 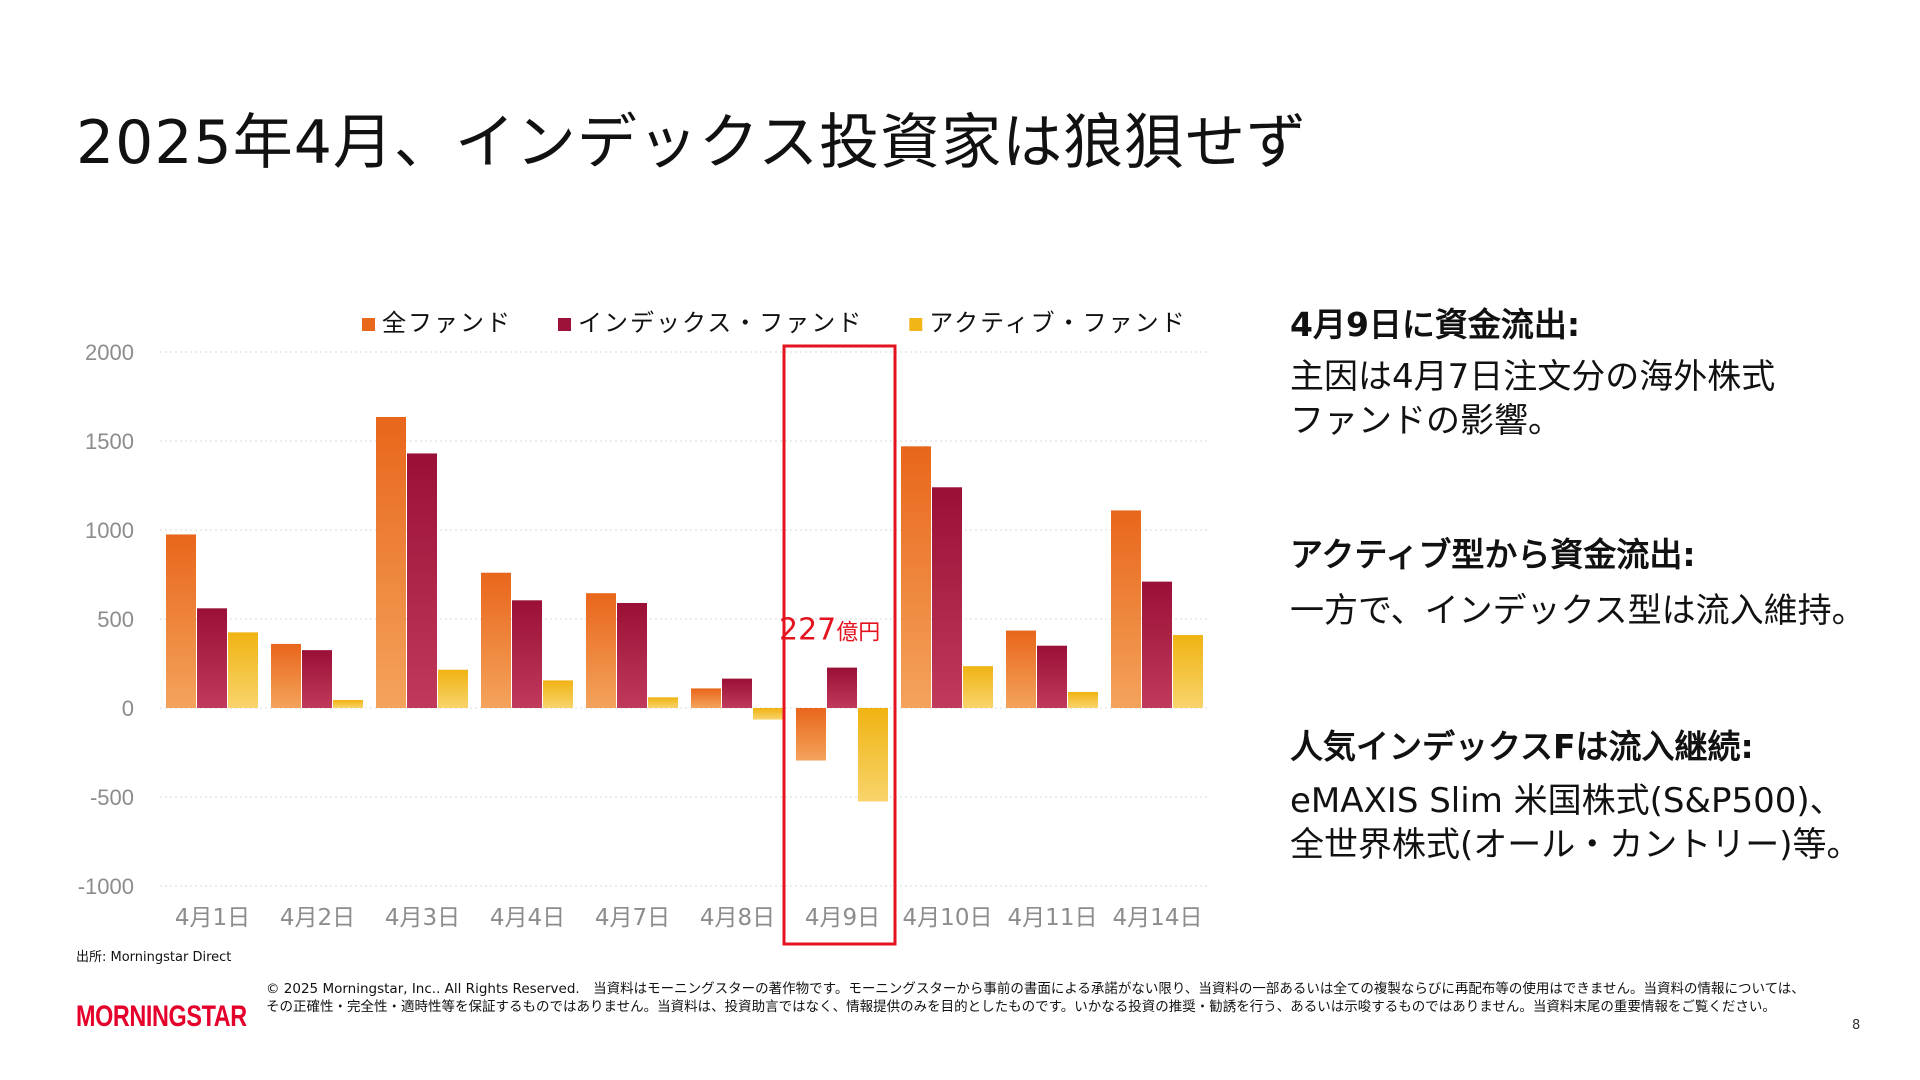 I want to click on y-tick-label: -500, so click(x=112, y=797).